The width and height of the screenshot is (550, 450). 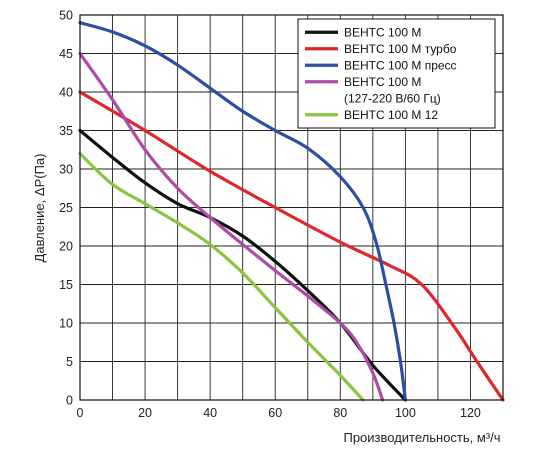 I want to click on y-tick-label: 5, so click(x=69, y=362).